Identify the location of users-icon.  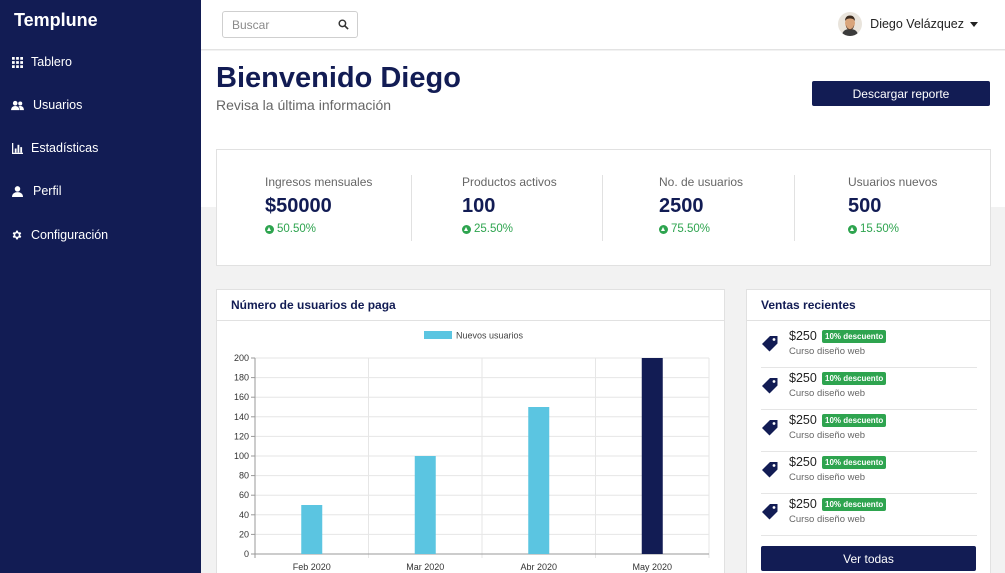
(17, 105).